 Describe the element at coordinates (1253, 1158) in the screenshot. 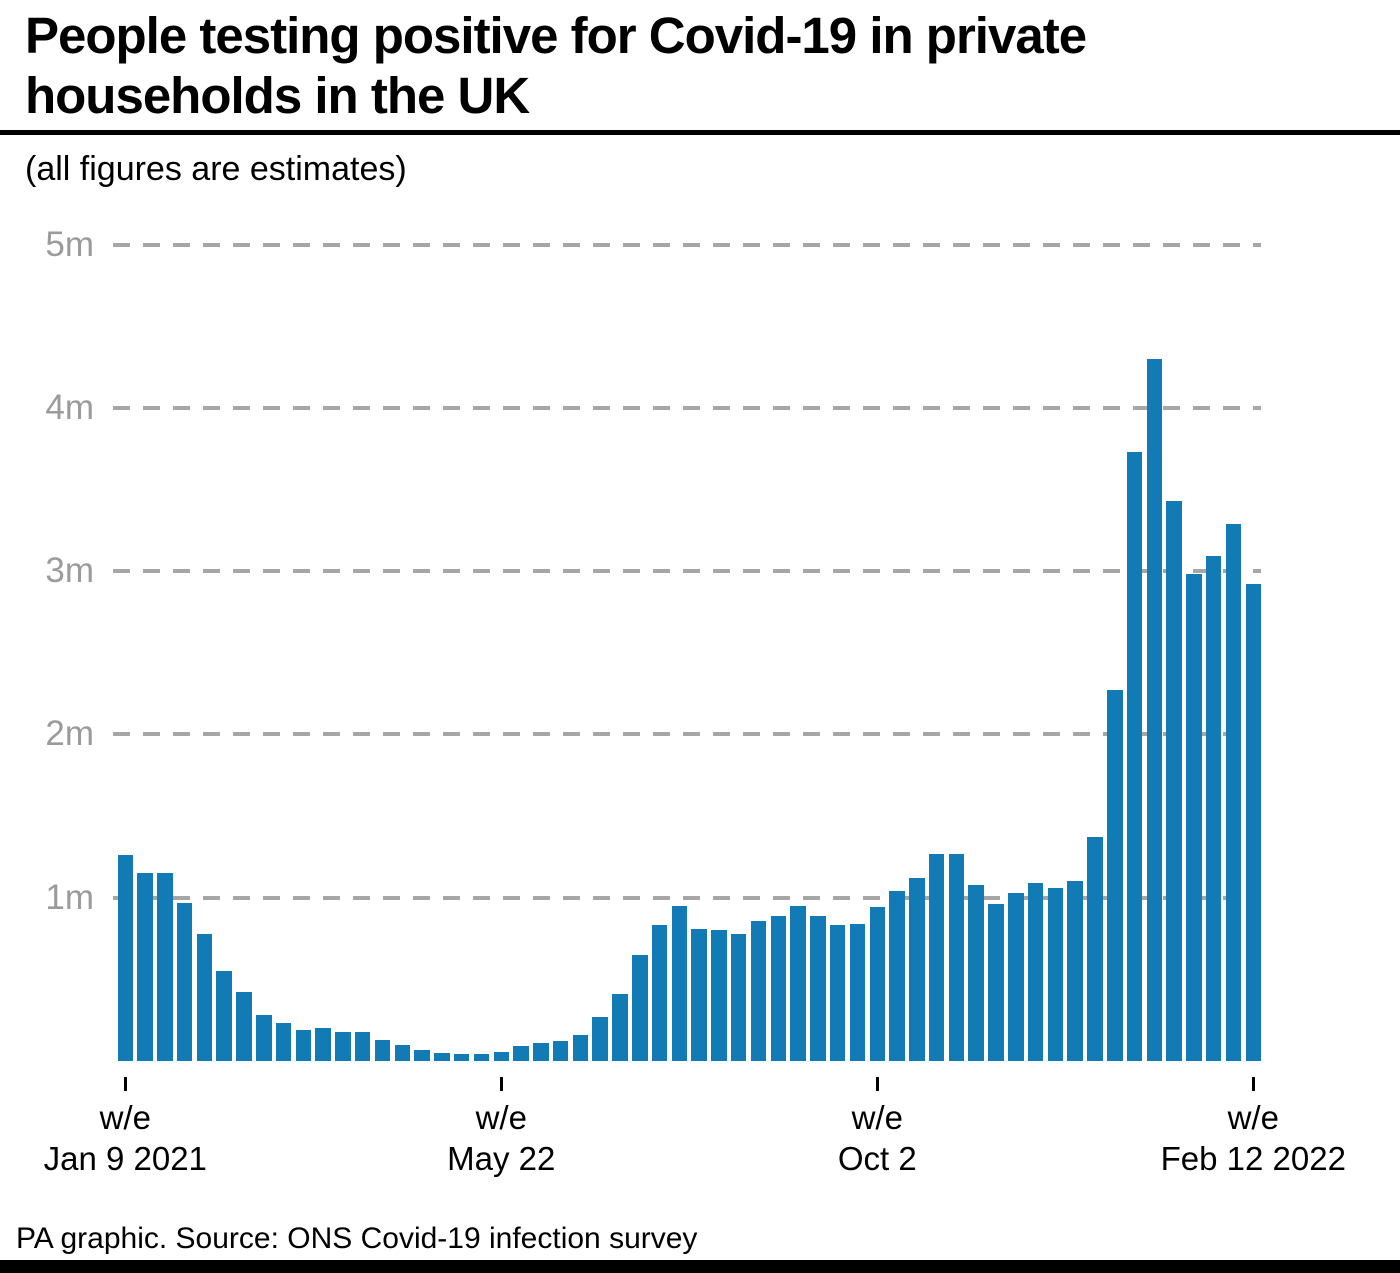

I see `x-axis-label-date: Feb 12 2022` at that location.